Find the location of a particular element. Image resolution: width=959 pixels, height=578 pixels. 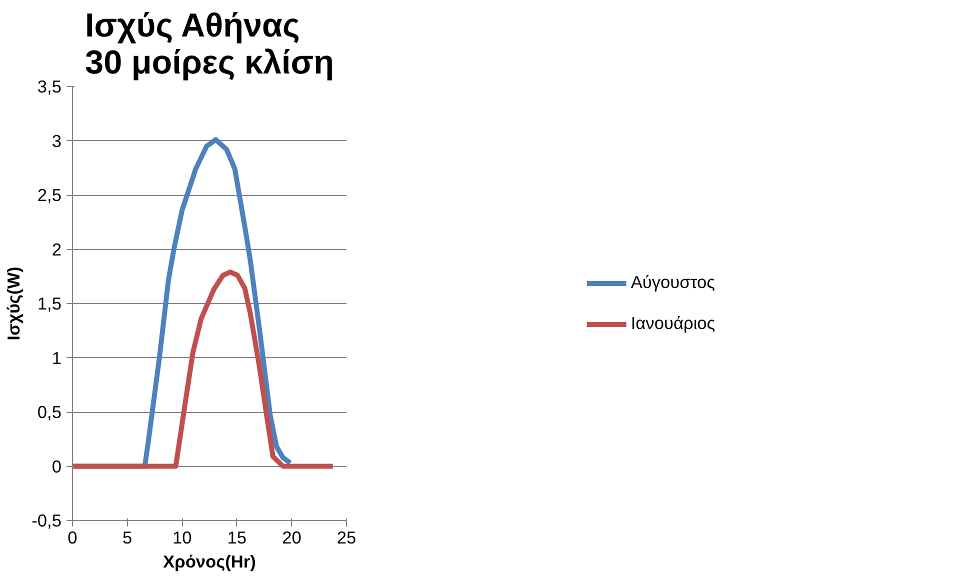

y-tick-label: 0 is located at coordinates (57, 466).